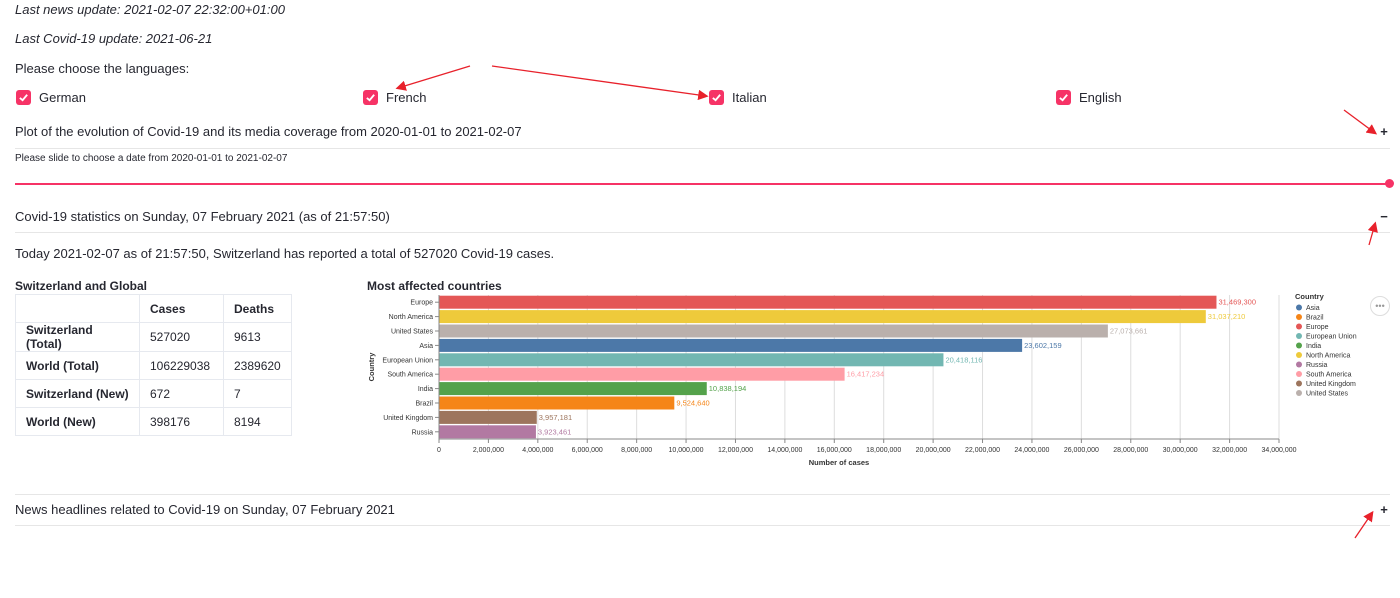 The image size is (1400, 598). Describe the element at coordinates (702, 184) in the screenshot. I see `date-slider-track` at that location.